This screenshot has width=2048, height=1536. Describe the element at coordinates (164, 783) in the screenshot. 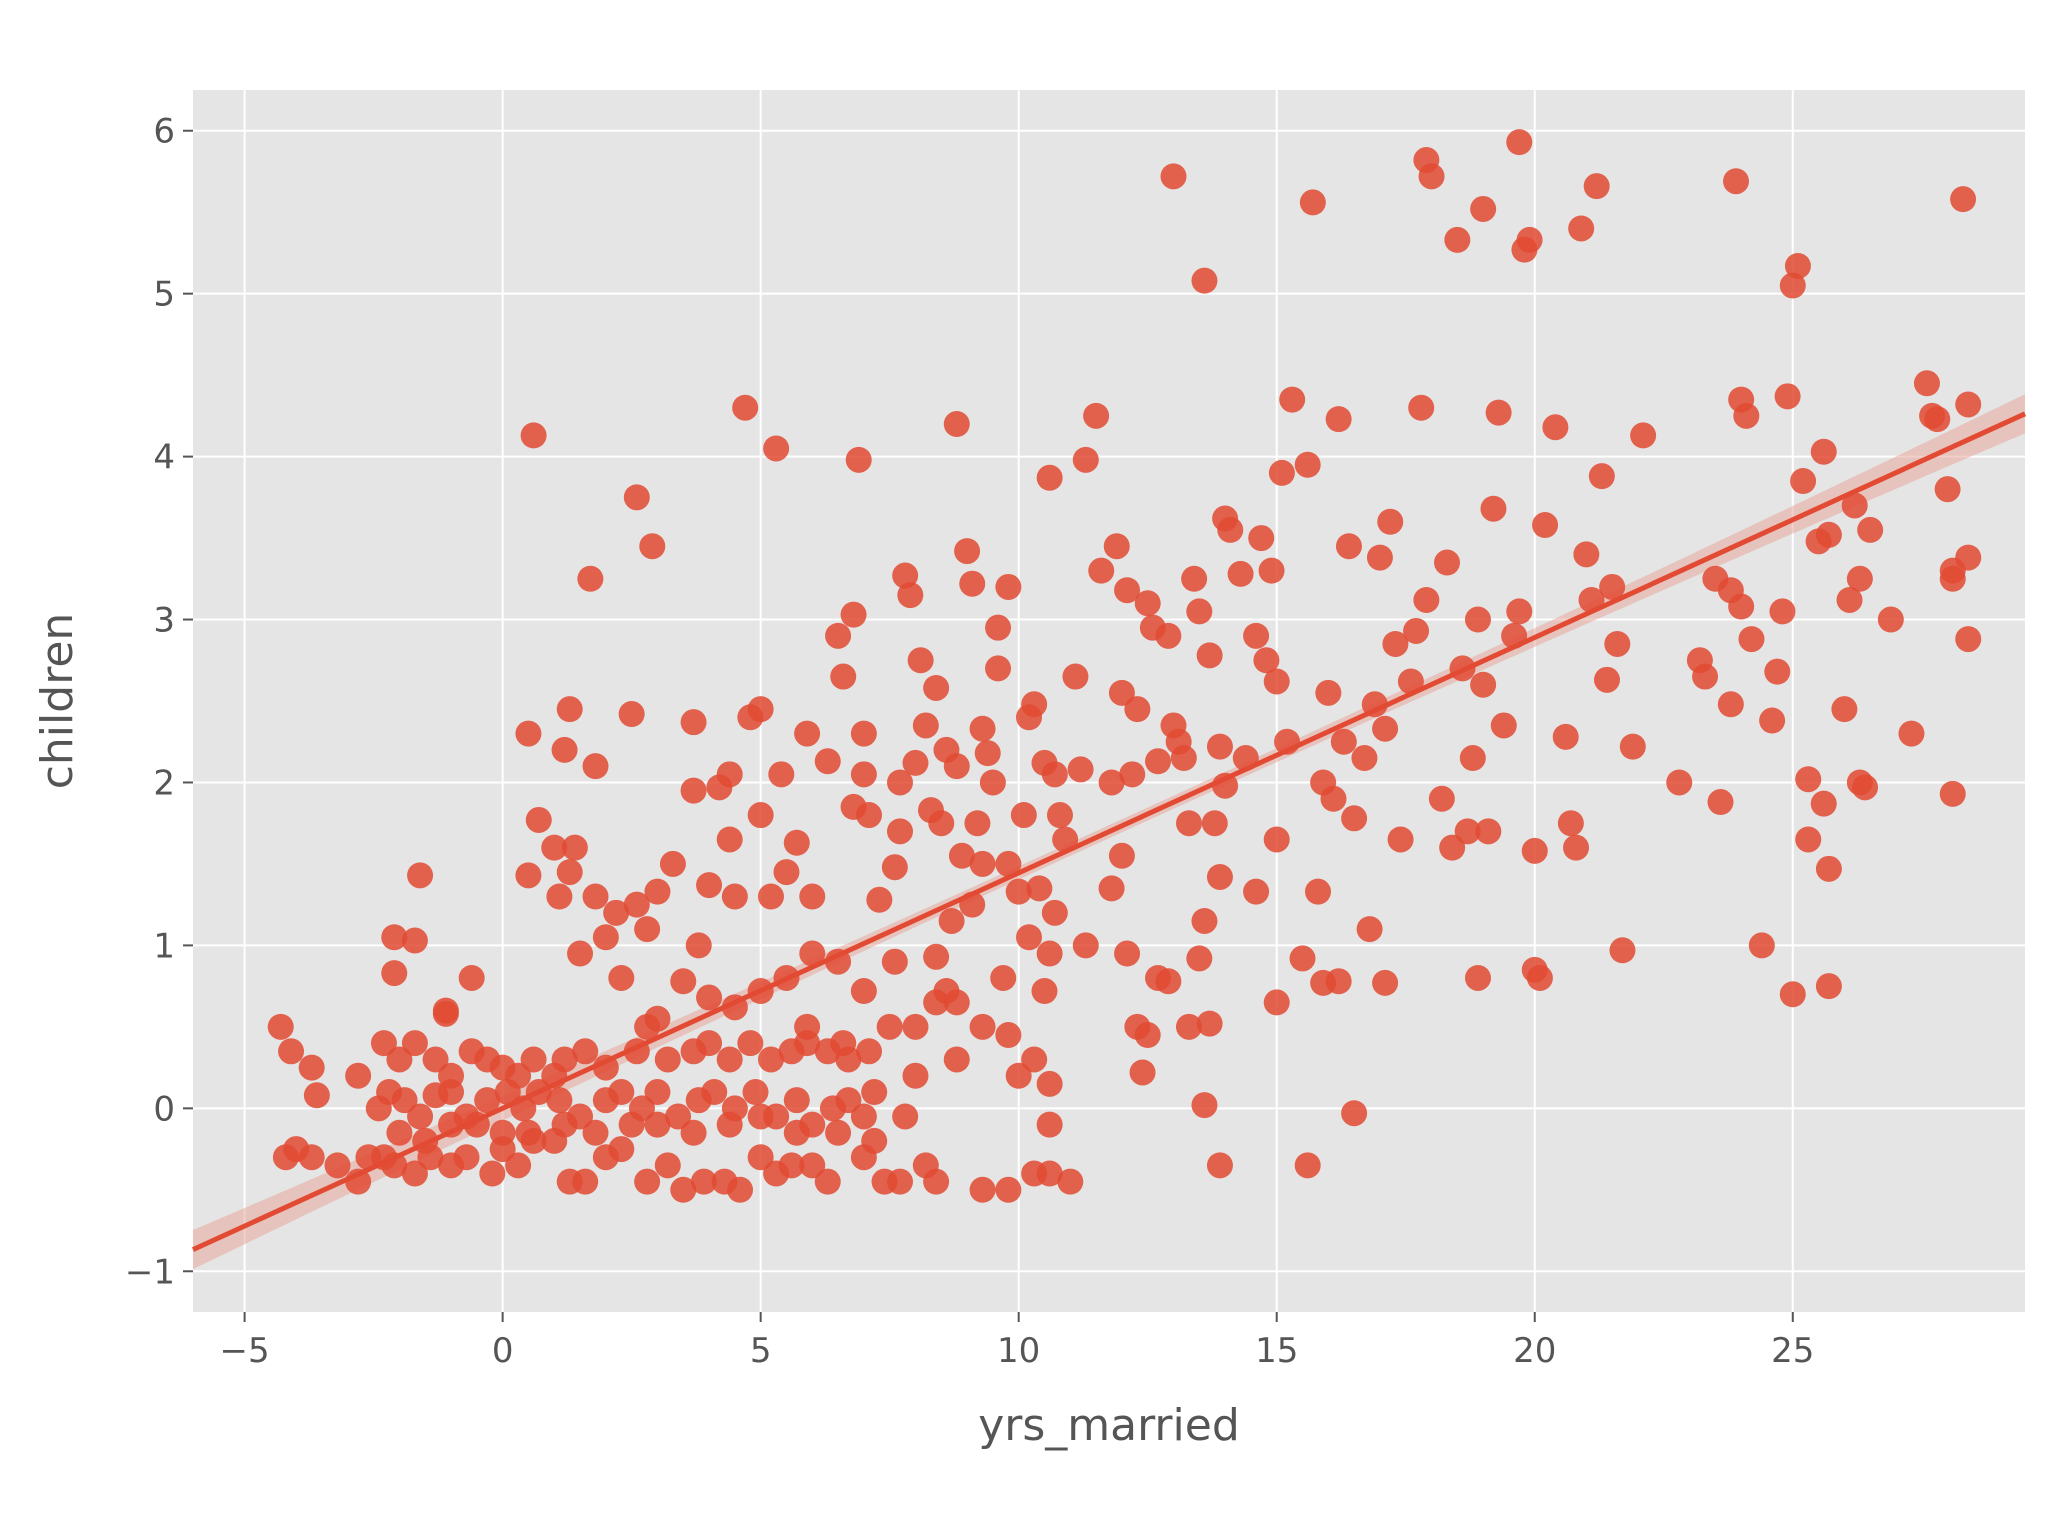

I see `y-tick-label: 2` at that location.